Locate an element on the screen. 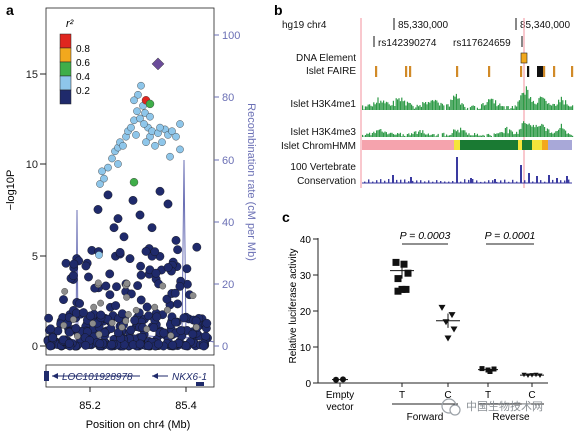 This screenshot has height=432, width=586. group-forward: Forward is located at coordinates (425, 417).